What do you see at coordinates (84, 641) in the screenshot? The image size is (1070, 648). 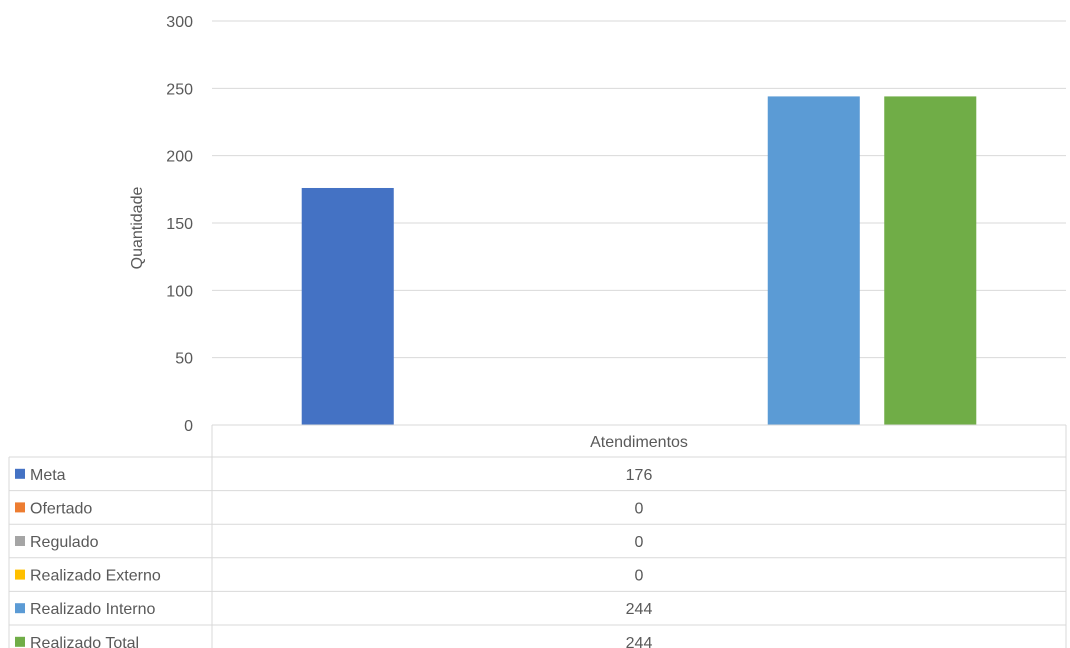 I see `legend-label: Realizado Total` at bounding box center [84, 641].